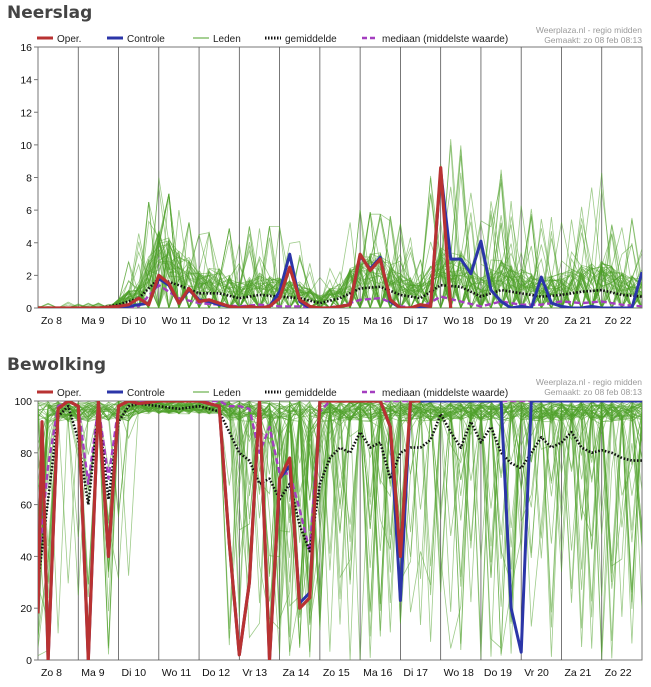 The height and width of the screenshot is (687, 651). Describe the element at coordinates (26, 506) in the screenshot. I see `y-tick-label: 60` at that location.